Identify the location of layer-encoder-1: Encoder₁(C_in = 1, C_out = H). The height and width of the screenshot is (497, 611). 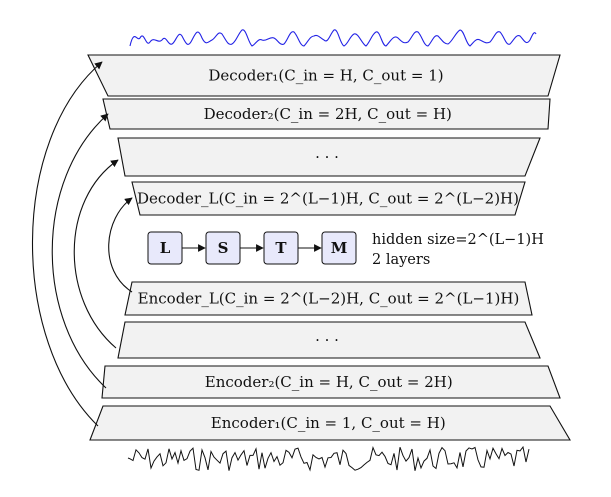
(330, 423).